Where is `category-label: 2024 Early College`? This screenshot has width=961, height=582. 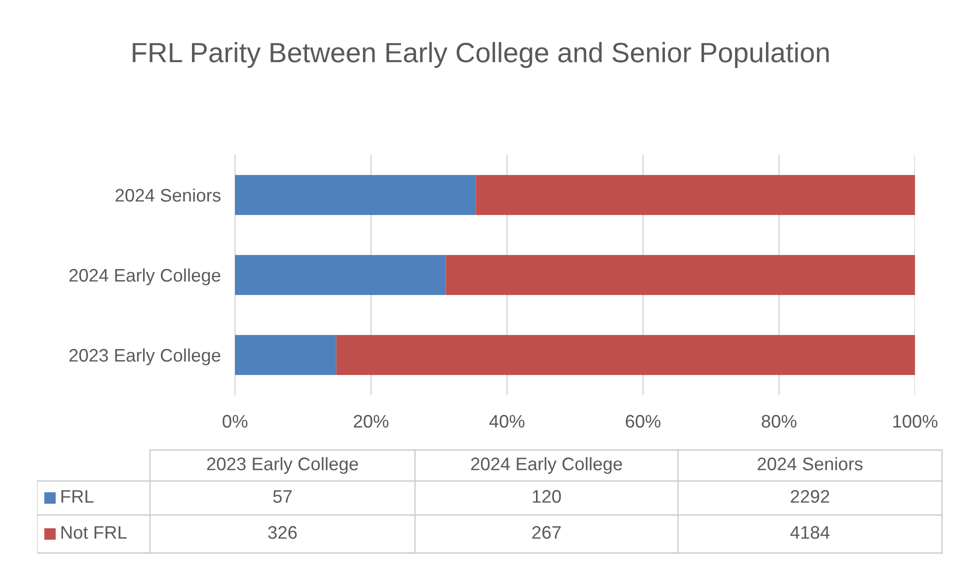
category-label: 2024 Early College is located at coordinates (546, 465).